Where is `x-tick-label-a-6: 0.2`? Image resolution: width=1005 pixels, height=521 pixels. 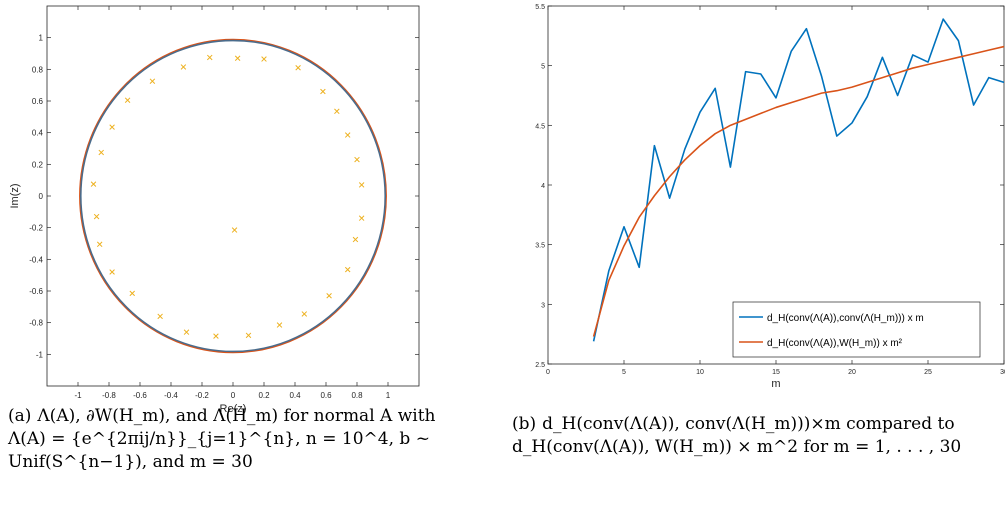
x-tick-label-a-6: 0.2 is located at coordinates (264, 395).